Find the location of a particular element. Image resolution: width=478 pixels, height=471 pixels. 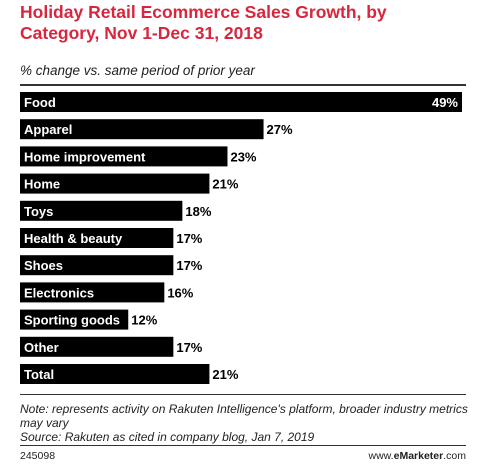

value-label-home-improvement: 23% is located at coordinates (243, 156).